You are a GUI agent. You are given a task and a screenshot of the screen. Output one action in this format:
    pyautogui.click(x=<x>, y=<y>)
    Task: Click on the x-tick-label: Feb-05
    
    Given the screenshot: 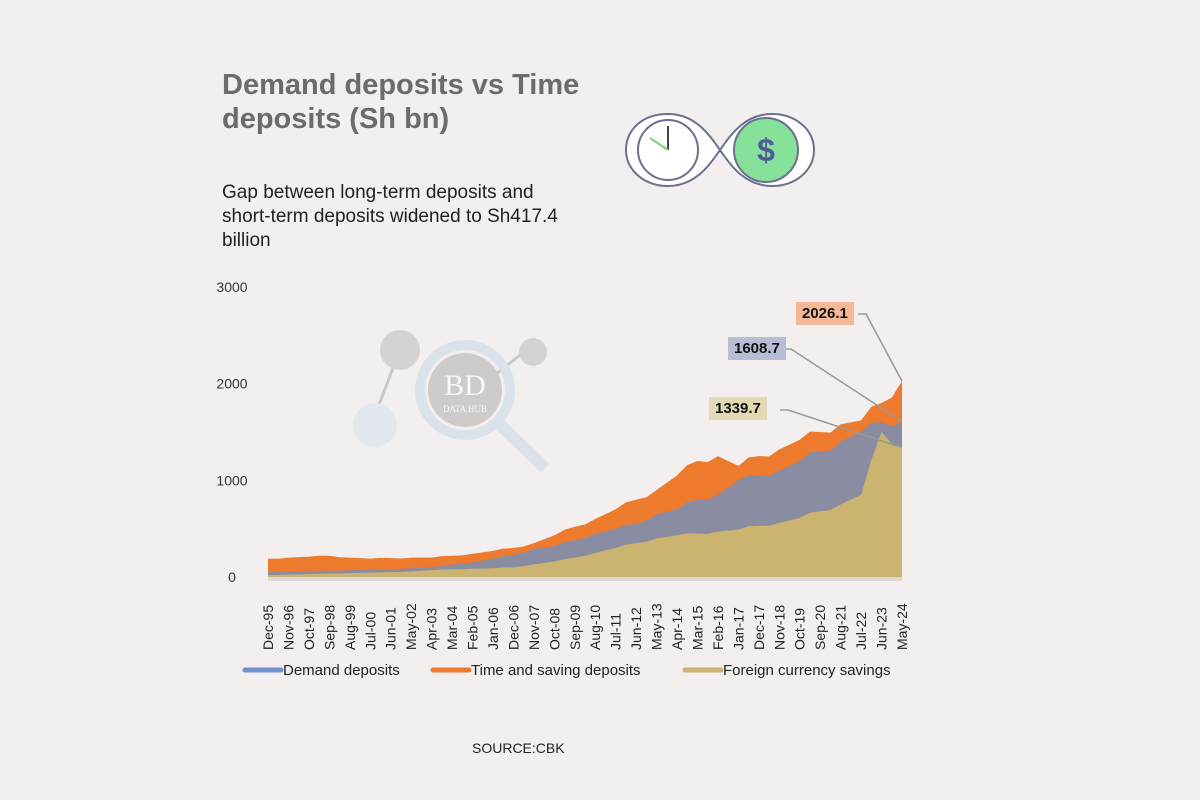 What is the action you would take?
    pyautogui.click(x=473, y=627)
    